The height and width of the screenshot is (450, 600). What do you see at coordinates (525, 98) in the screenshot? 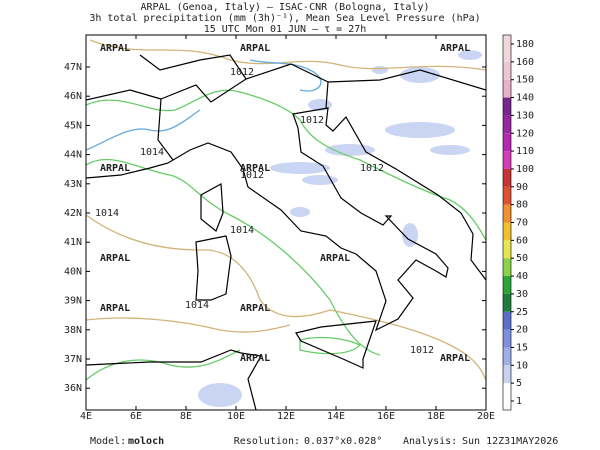
I see `colorbar-label: 140` at bounding box center [525, 98].